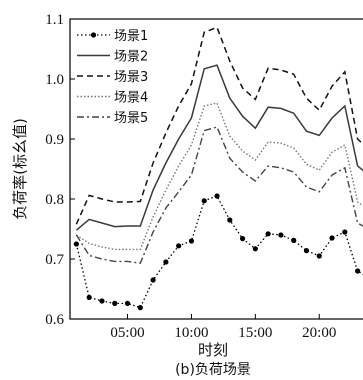  What do you see at coordinates (112, 77) in the screenshot?
I see `legend: 场景1 场景2 场景3 场景4 场景5` at bounding box center [112, 77].